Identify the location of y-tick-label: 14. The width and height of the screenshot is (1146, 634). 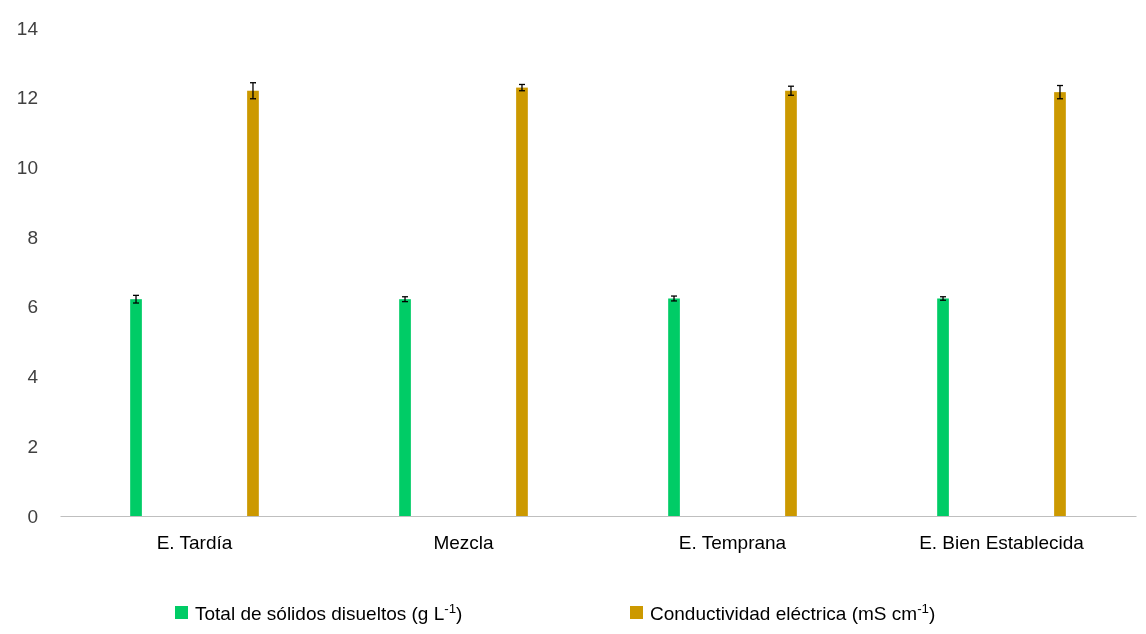
(27, 28).